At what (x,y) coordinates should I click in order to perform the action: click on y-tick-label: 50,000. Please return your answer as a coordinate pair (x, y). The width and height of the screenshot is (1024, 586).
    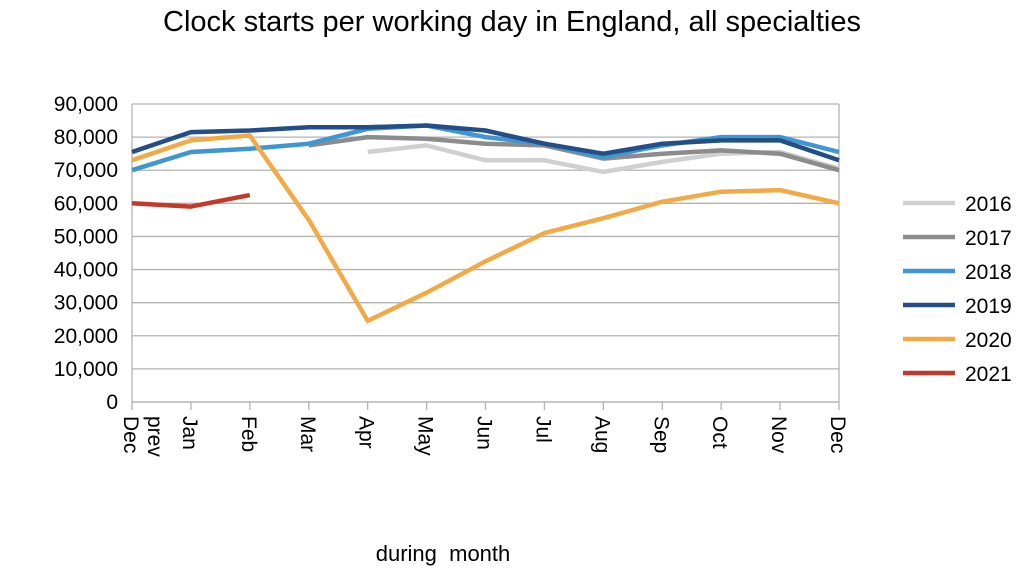
    Looking at the image, I should click on (86, 236).